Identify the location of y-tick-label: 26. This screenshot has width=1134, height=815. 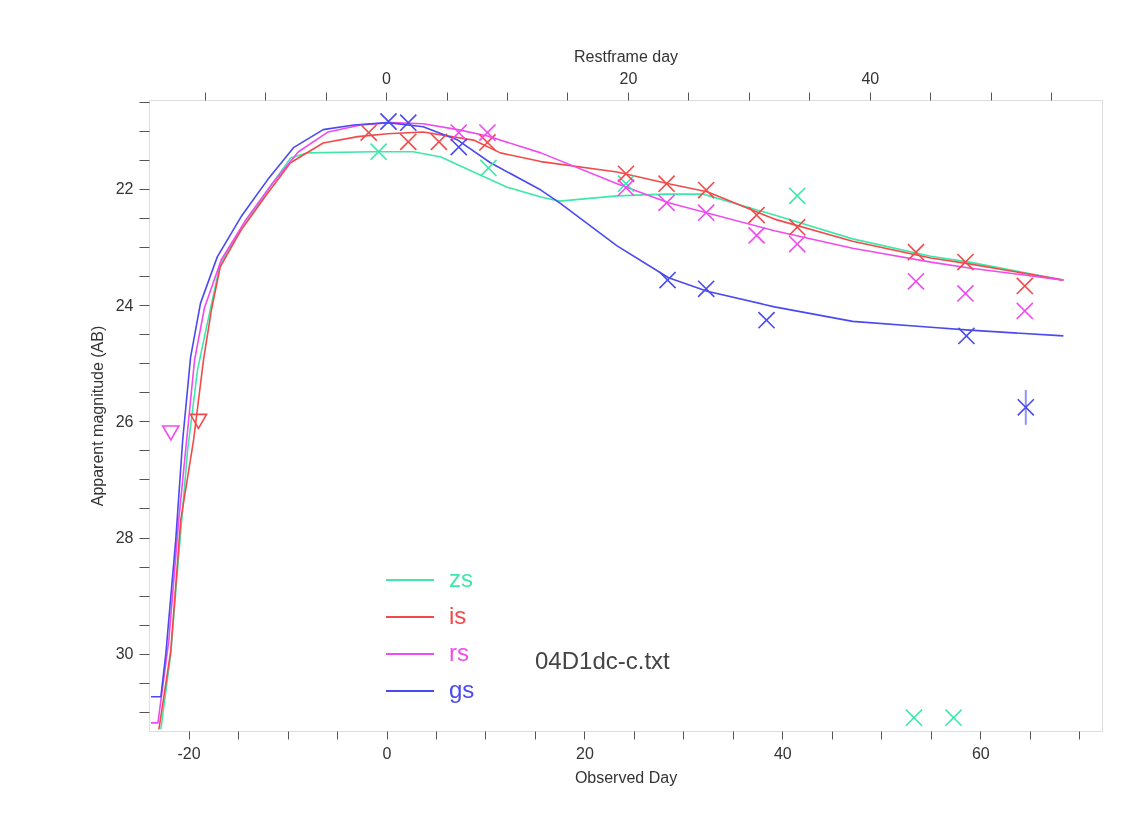
(124, 421).